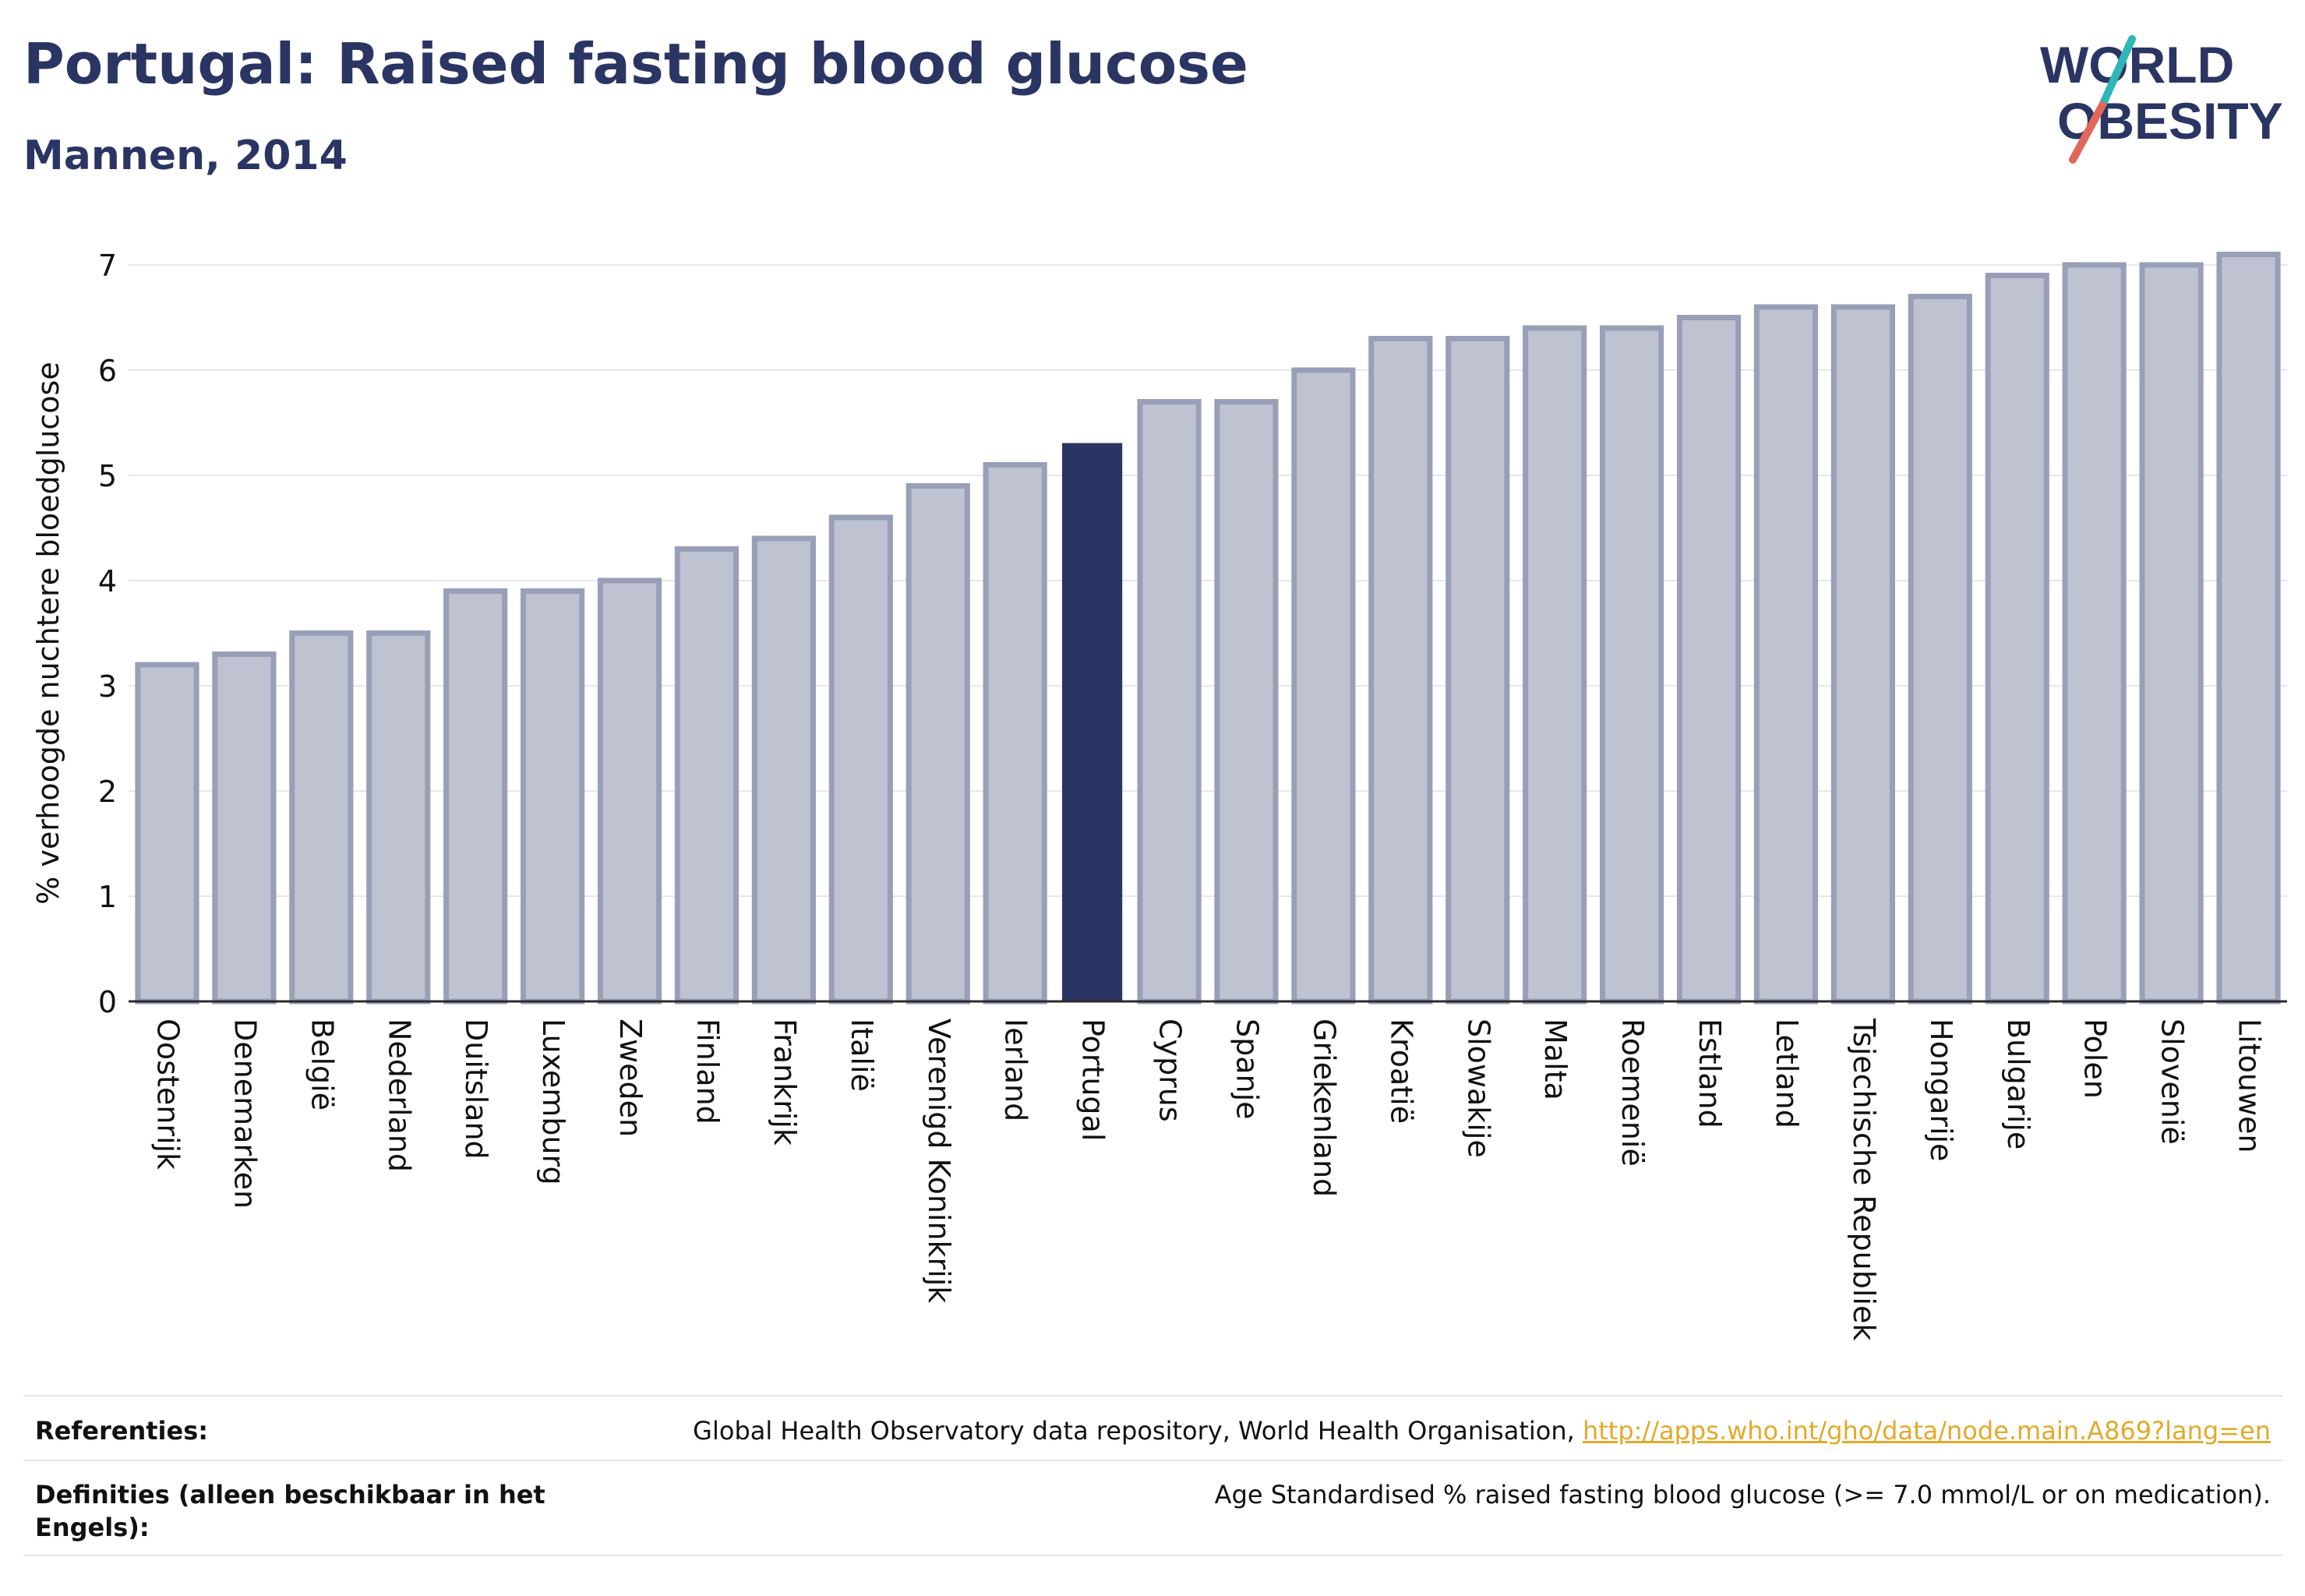  I want to click on bar-cyprus, so click(1169, 702).